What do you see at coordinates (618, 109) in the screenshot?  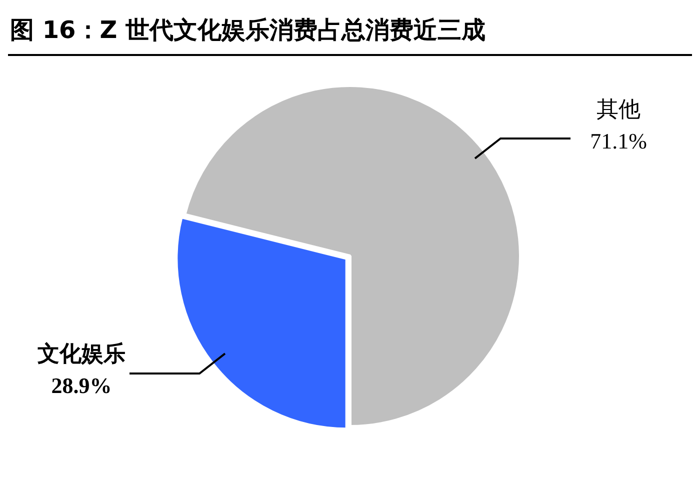 I see `slice-label: 其他` at bounding box center [618, 109].